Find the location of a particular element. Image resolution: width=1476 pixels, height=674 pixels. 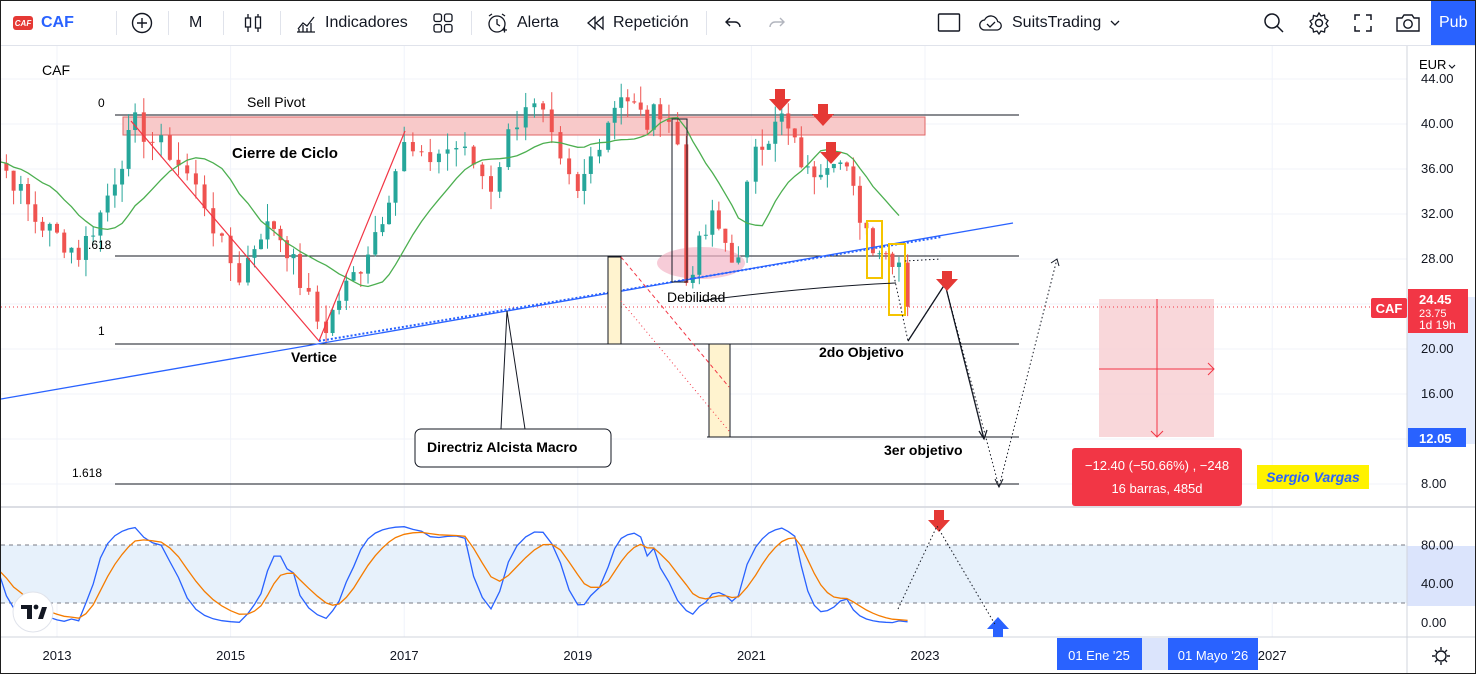

redo-button is located at coordinates (777, 23).